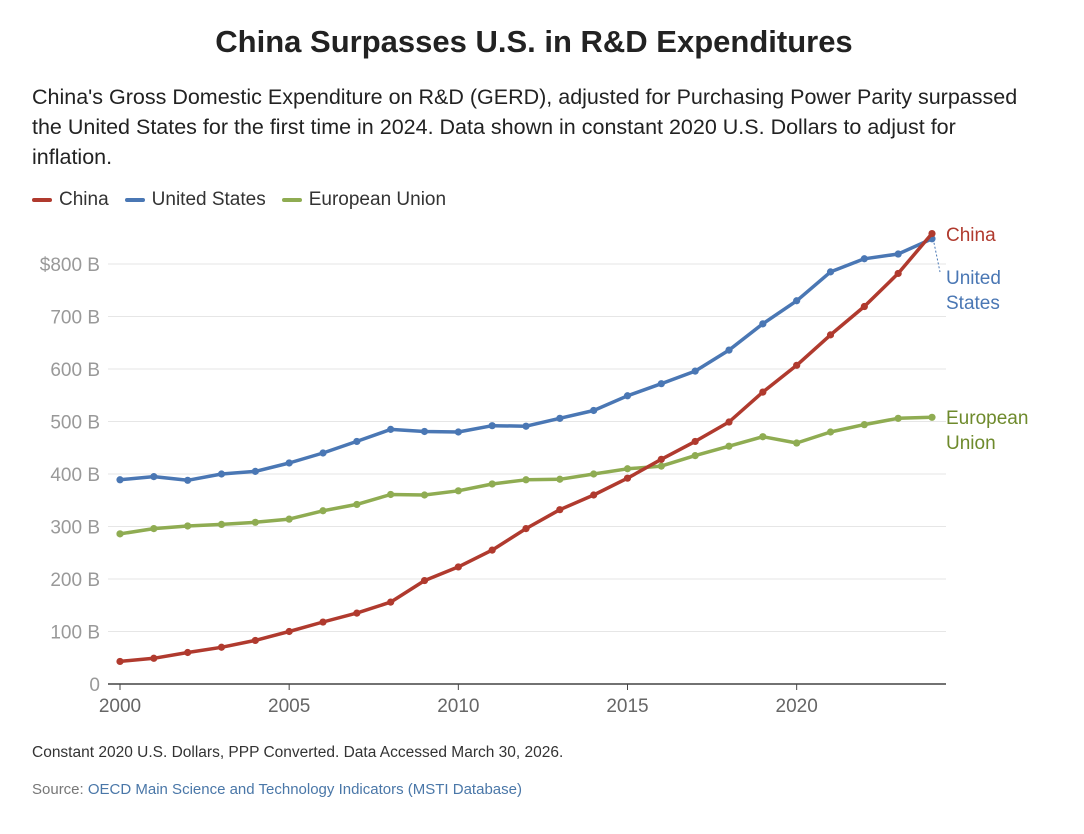 This screenshot has width=1084, height=834. I want to click on y-tick-label: 700 B, so click(75, 318).